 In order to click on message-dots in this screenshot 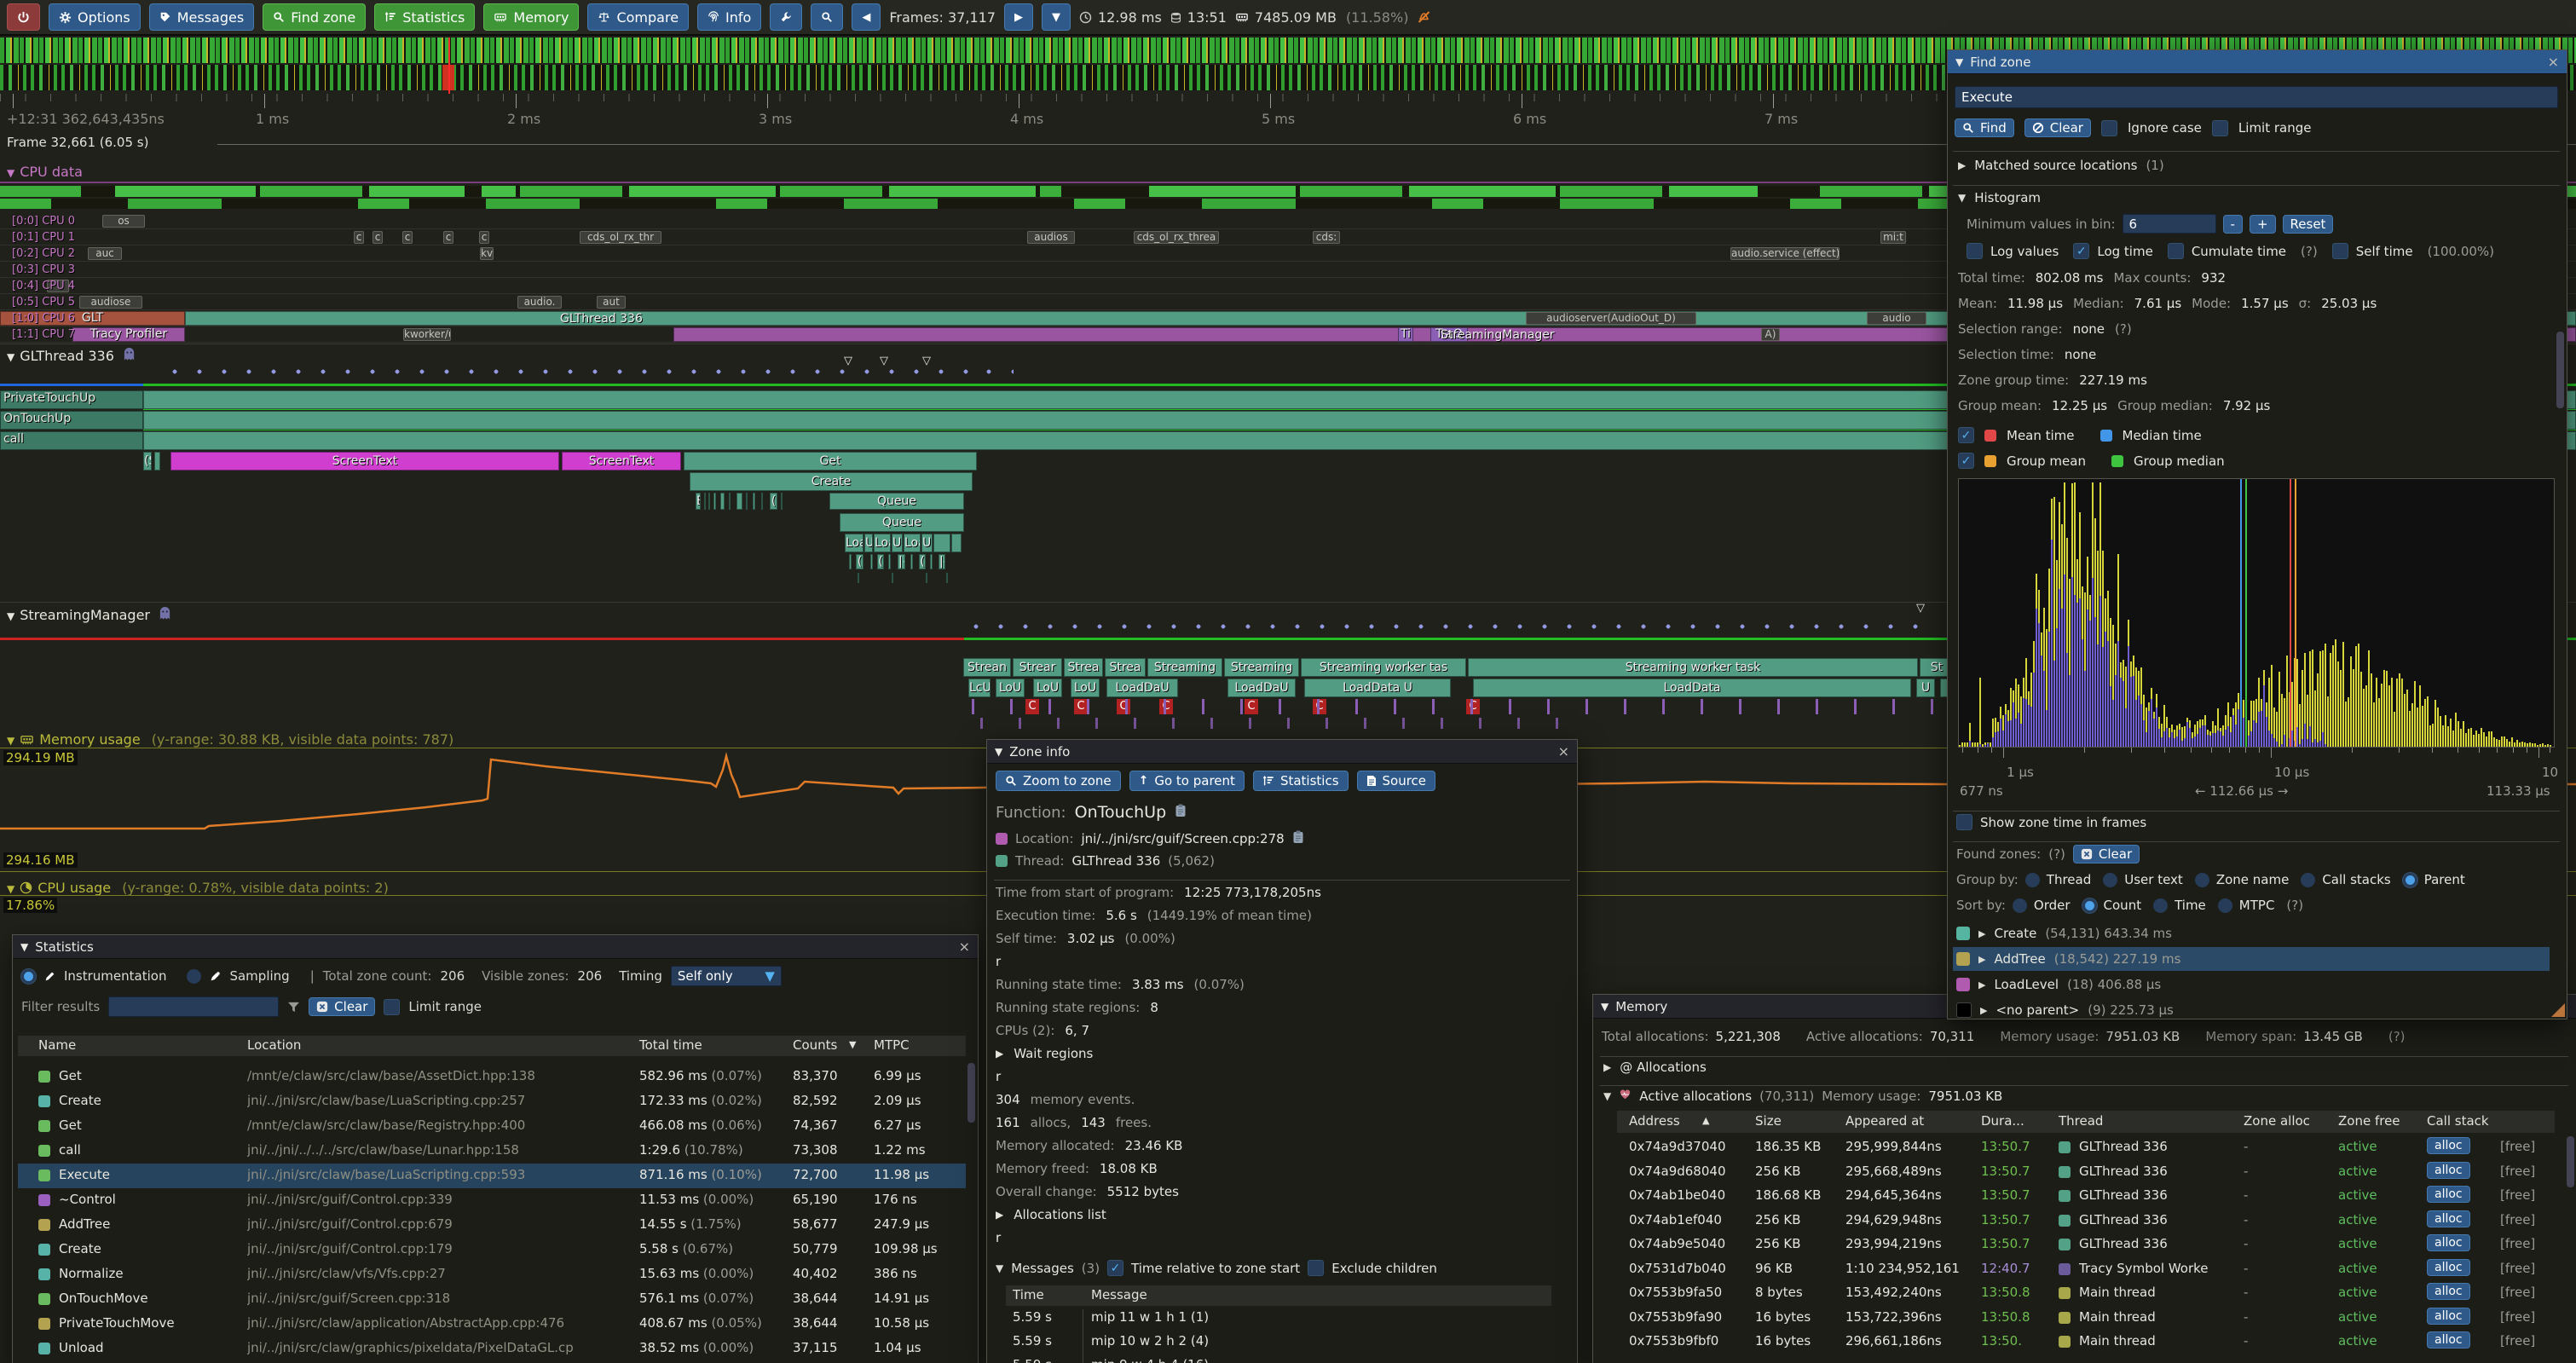, I will do `click(575, 372)`.